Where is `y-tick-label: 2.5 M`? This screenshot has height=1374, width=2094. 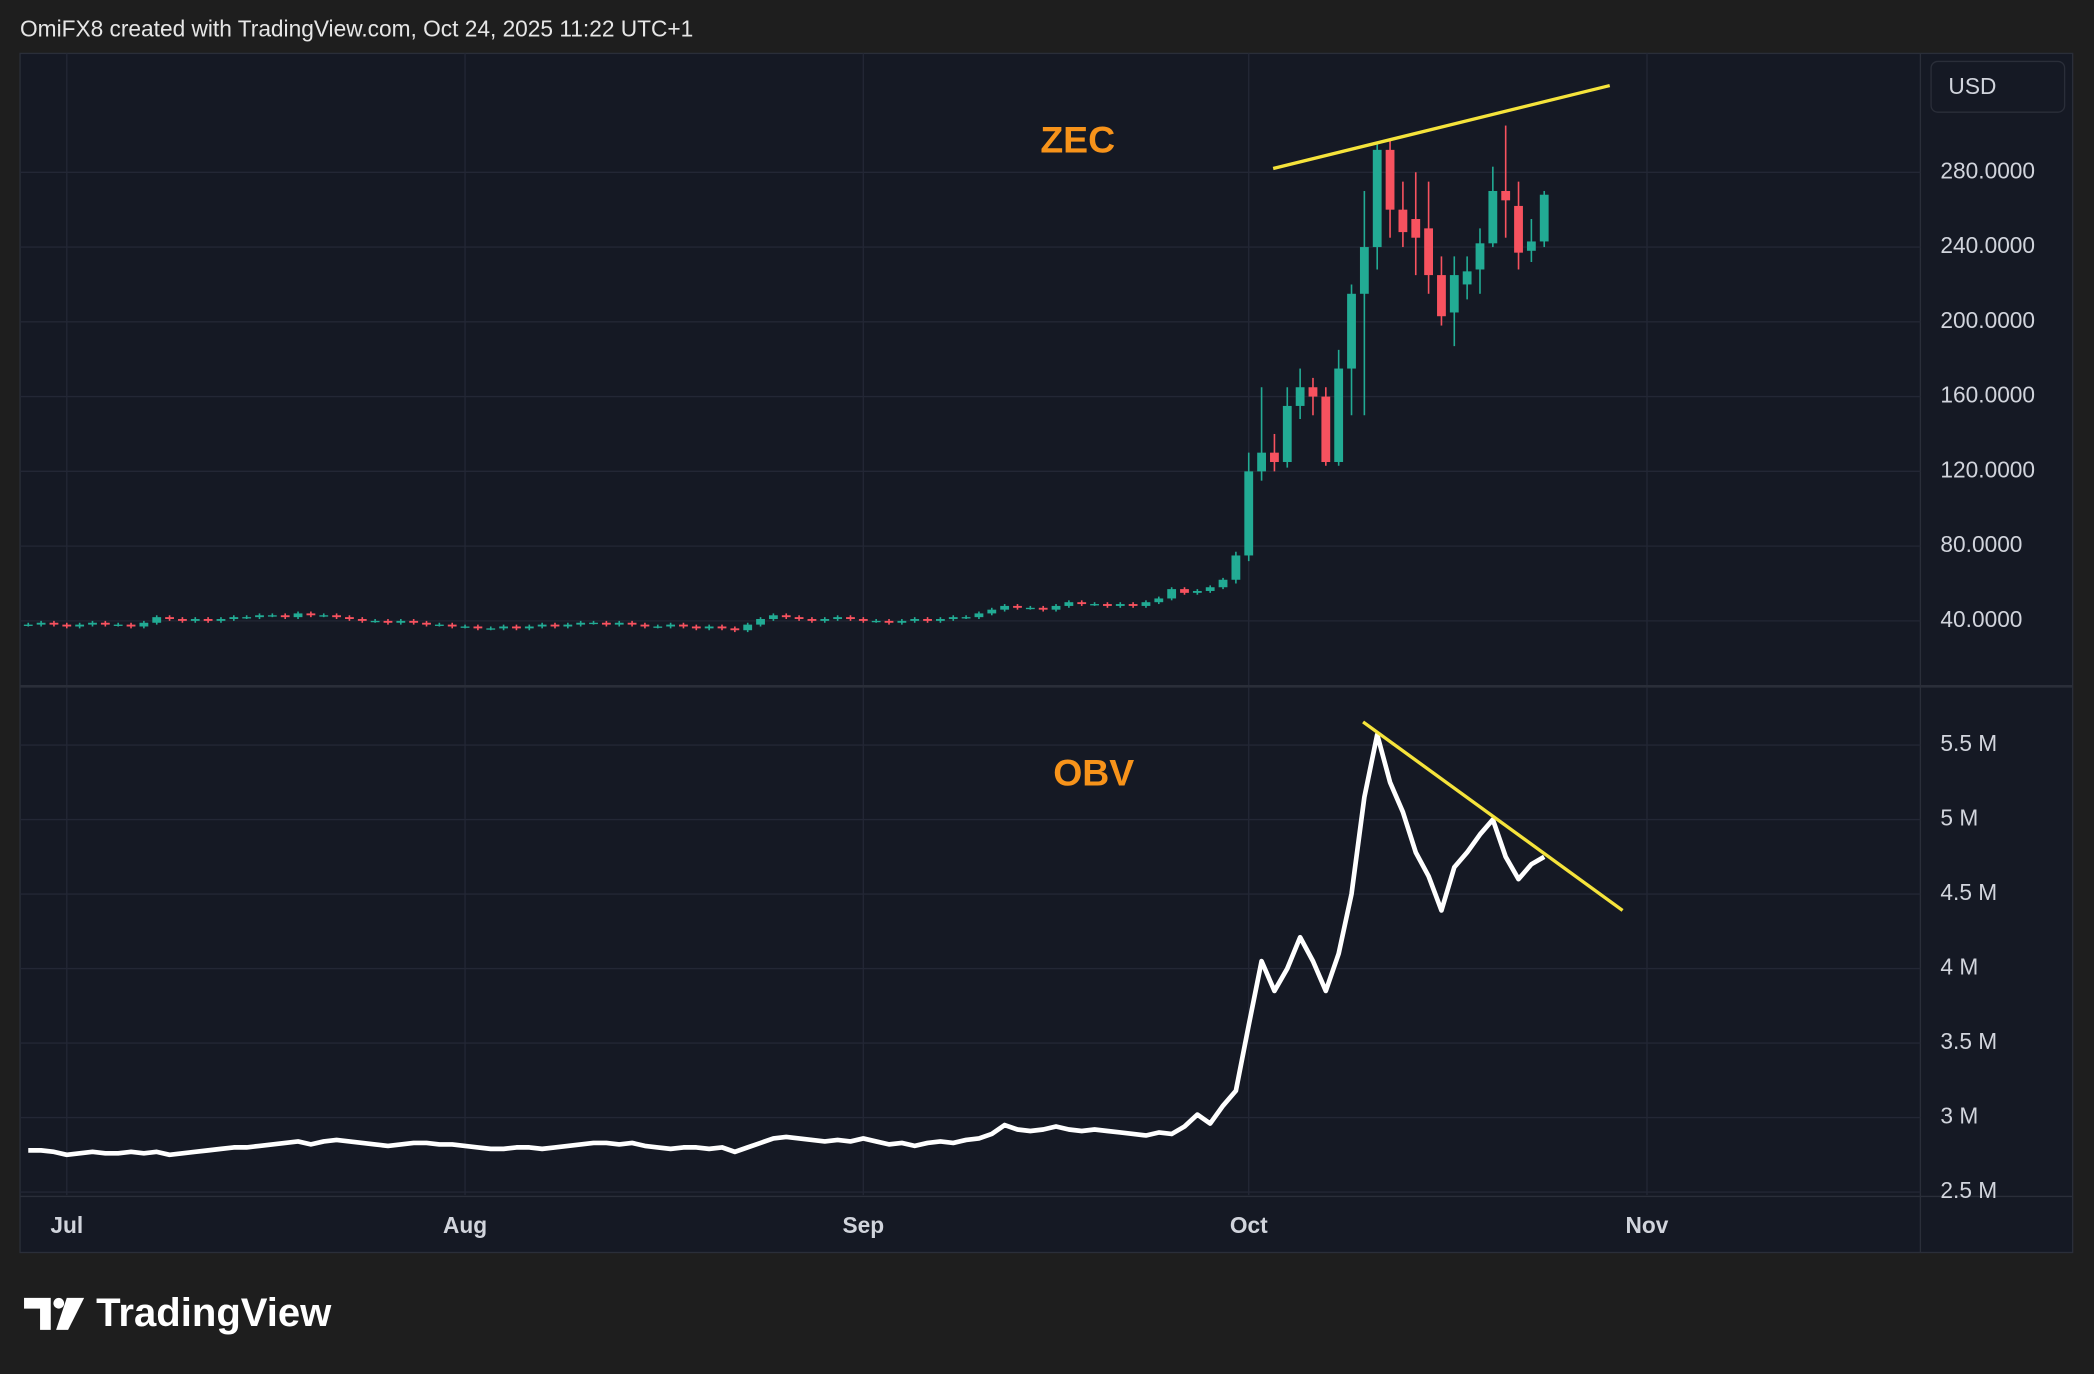
y-tick-label: 2.5 M is located at coordinates (1968, 1190).